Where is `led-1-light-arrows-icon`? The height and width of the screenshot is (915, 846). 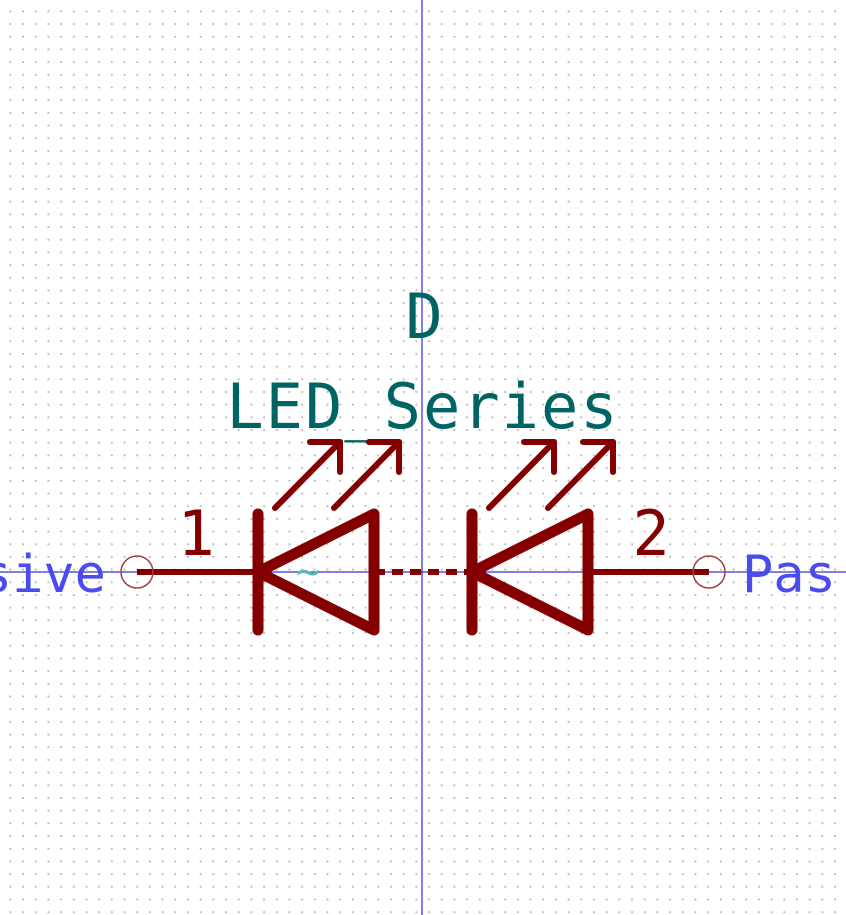 led-1-light-arrows-icon is located at coordinates (337, 475).